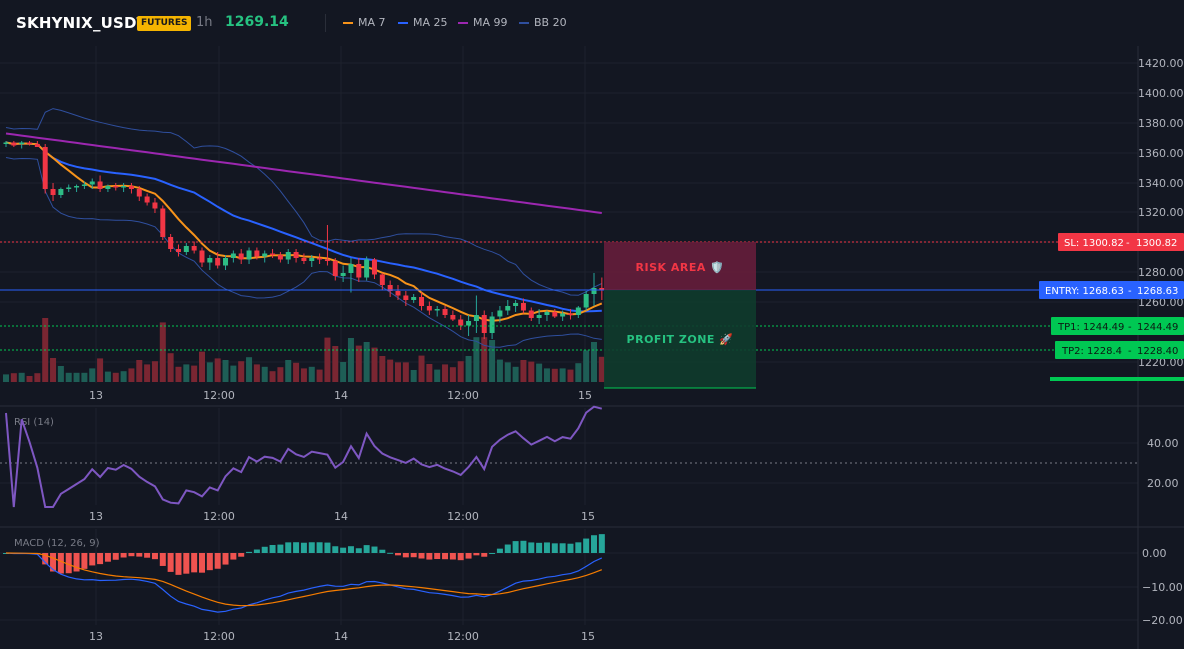 The height and width of the screenshot is (649, 1184). I want to click on price-tick: 1260.00, so click(1161, 302).